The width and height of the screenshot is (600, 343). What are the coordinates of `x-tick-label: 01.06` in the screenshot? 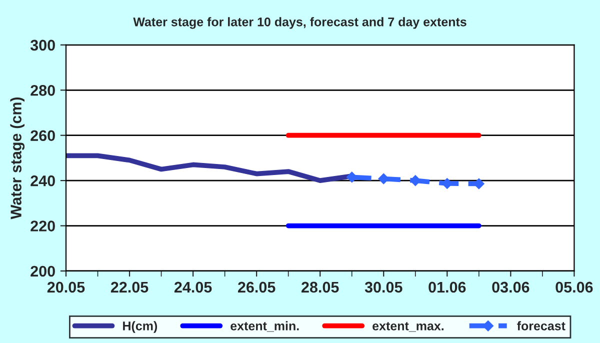 It's located at (447, 287).